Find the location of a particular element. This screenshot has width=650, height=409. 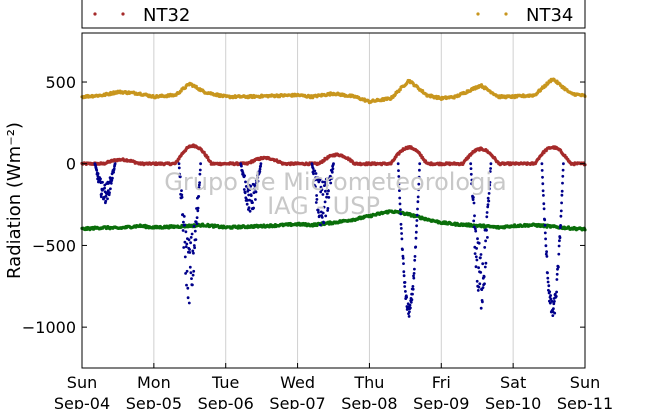

series-NT34 is located at coordinates (333, 91).